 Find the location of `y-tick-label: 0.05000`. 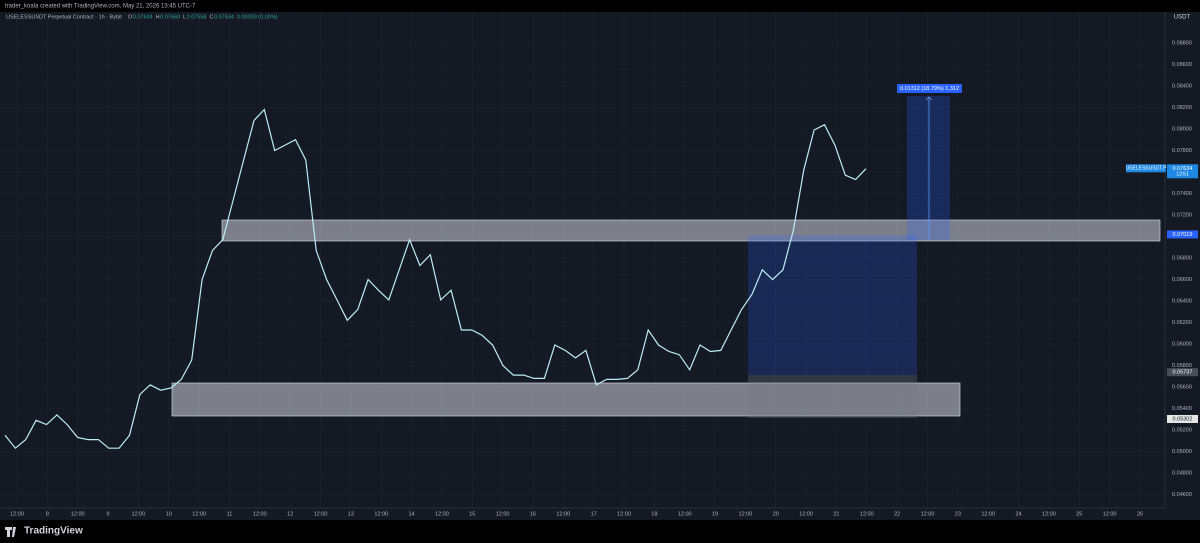

y-tick-label: 0.05000 is located at coordinates (1182, 452).